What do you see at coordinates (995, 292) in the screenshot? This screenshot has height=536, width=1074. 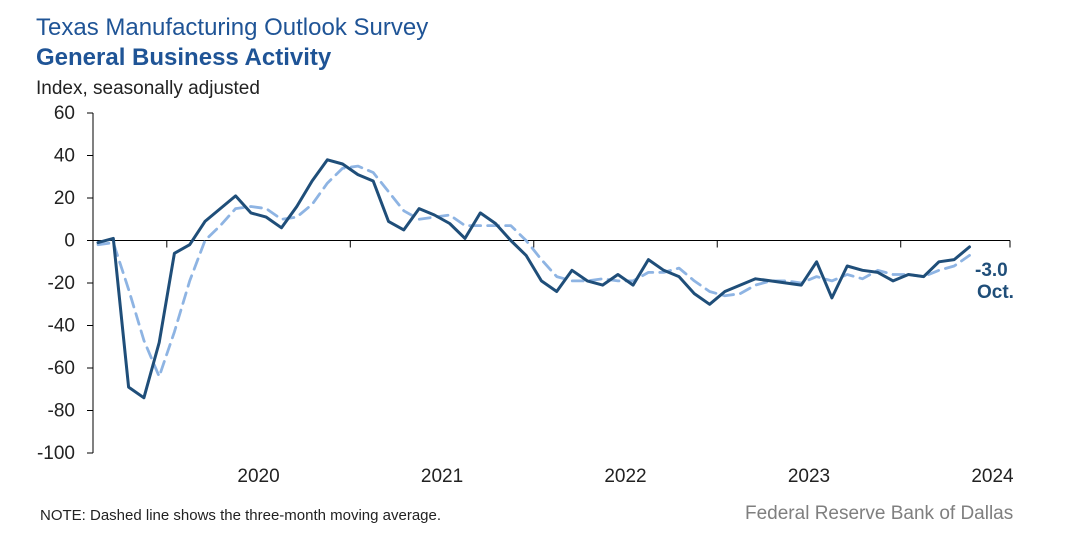 I see `latest-period-label: Oct.` at bounding box center [995, 292].